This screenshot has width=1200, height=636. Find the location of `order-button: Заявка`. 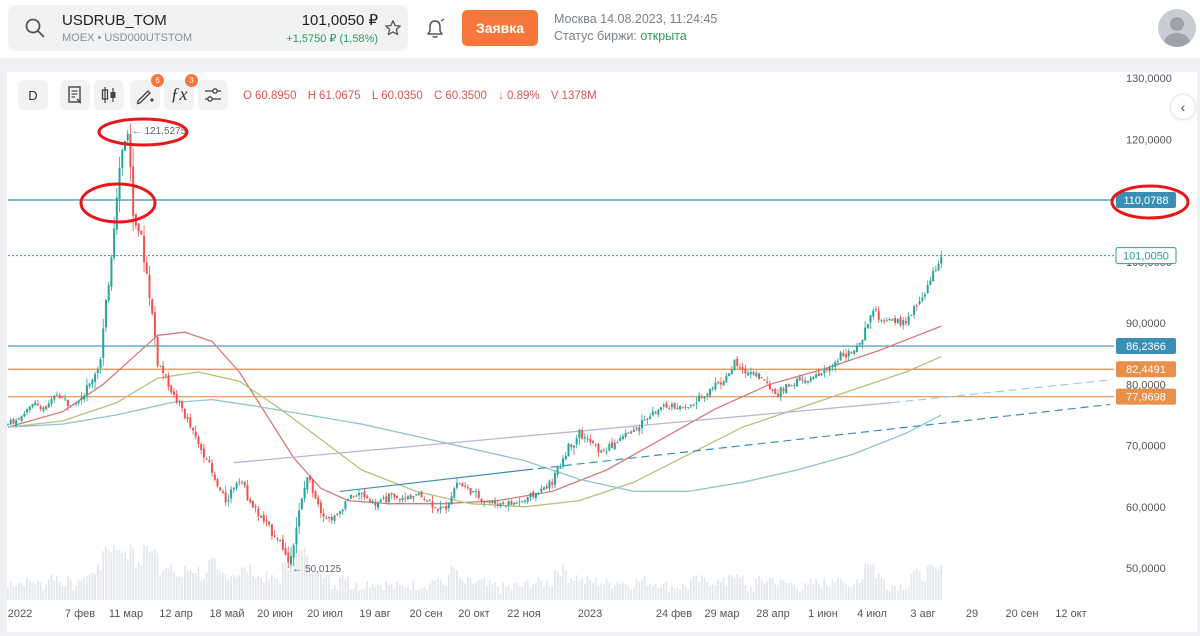

order-button: Заявка is located at coordinates (500, 28).